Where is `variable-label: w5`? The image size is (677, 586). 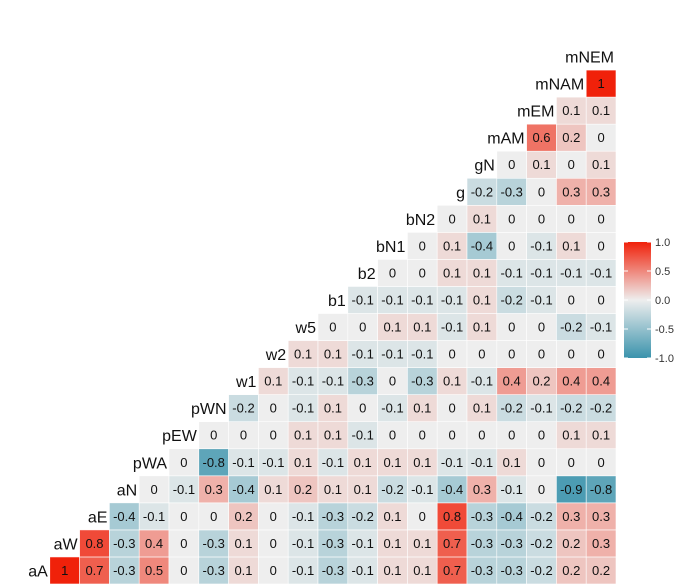 variable-label: w5 is located at coordinates (306, 328).